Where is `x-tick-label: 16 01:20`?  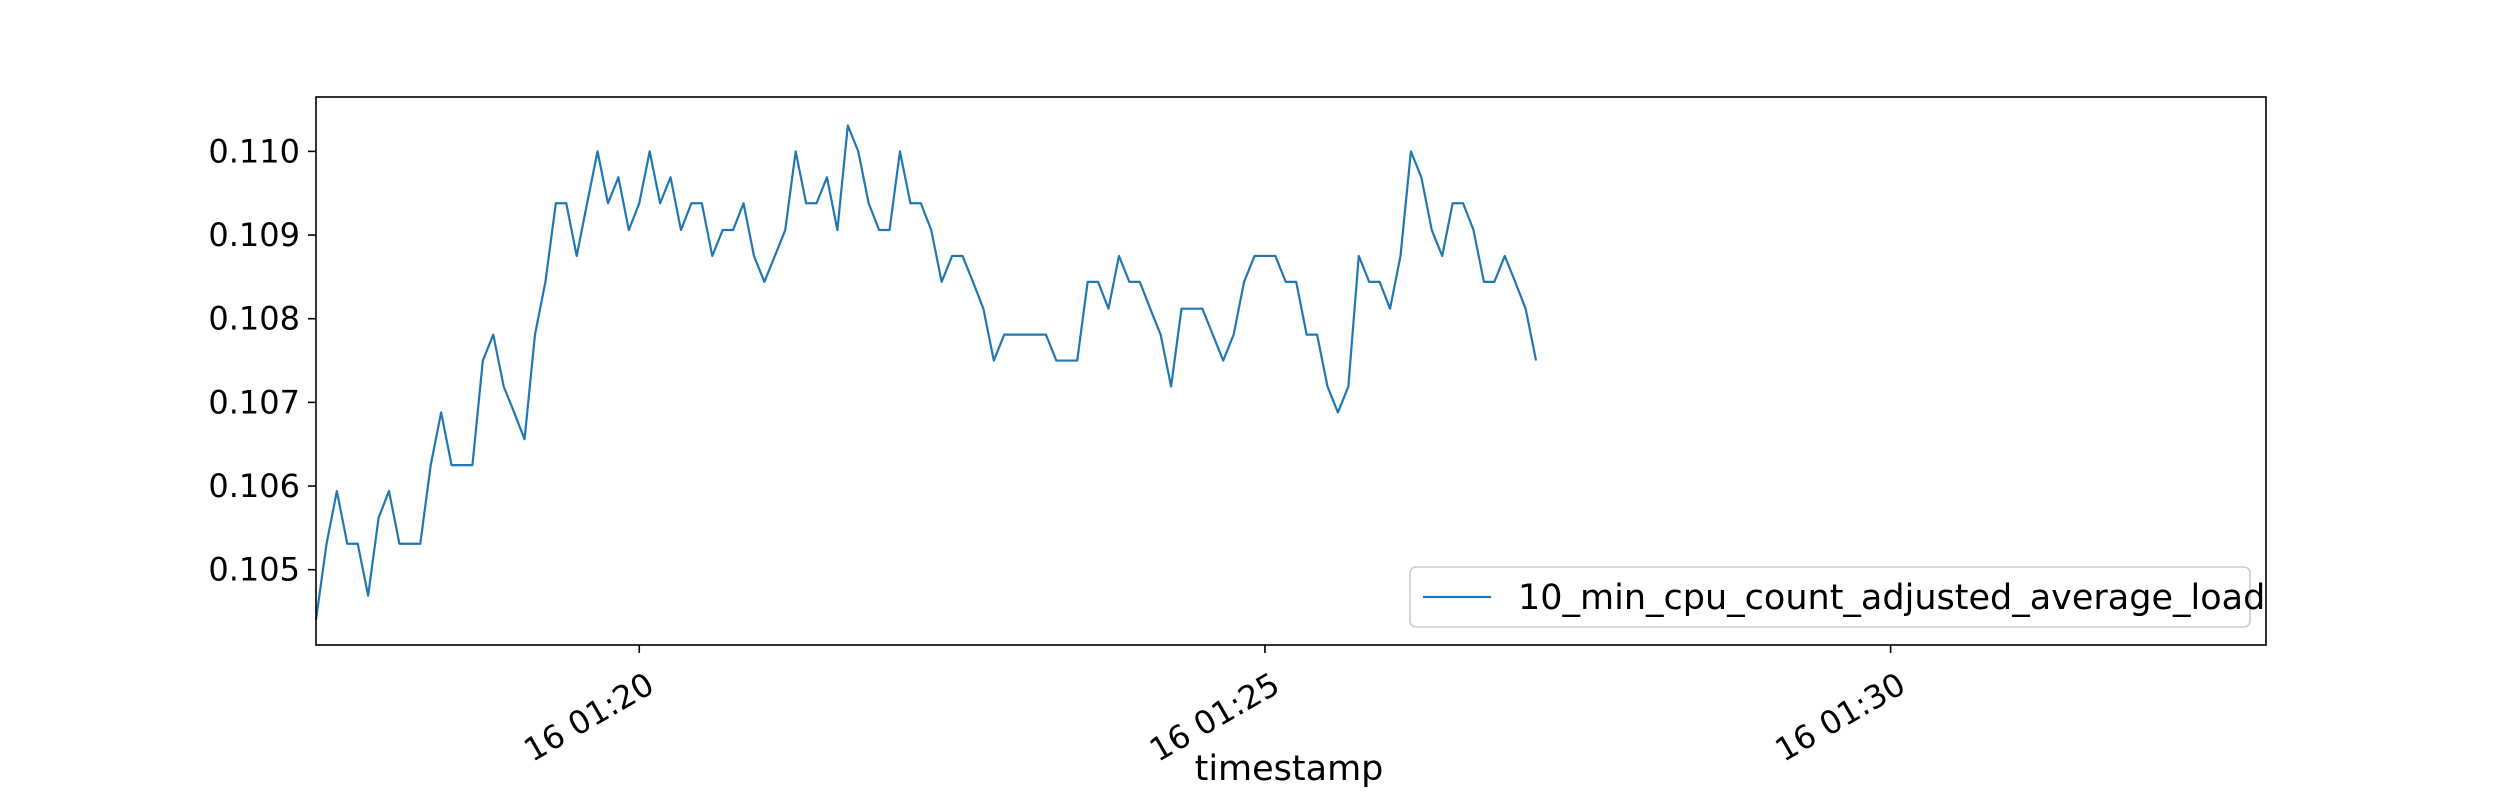 x-tick-label: 16 01:20 is located at coordinates (588, 717).